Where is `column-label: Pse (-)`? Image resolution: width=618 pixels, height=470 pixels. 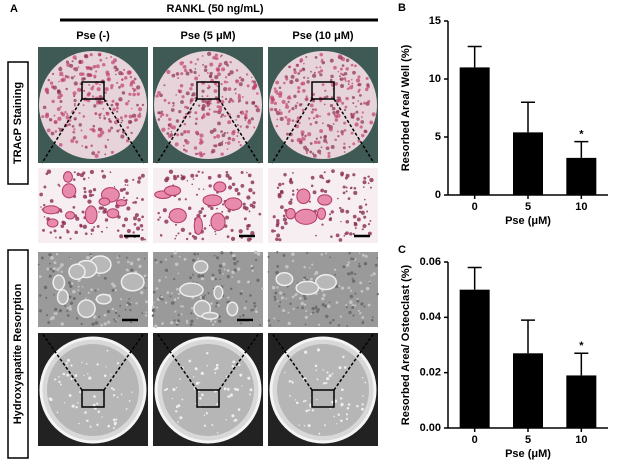
column-label: Pse (-) is located at coordinates (93, 36).